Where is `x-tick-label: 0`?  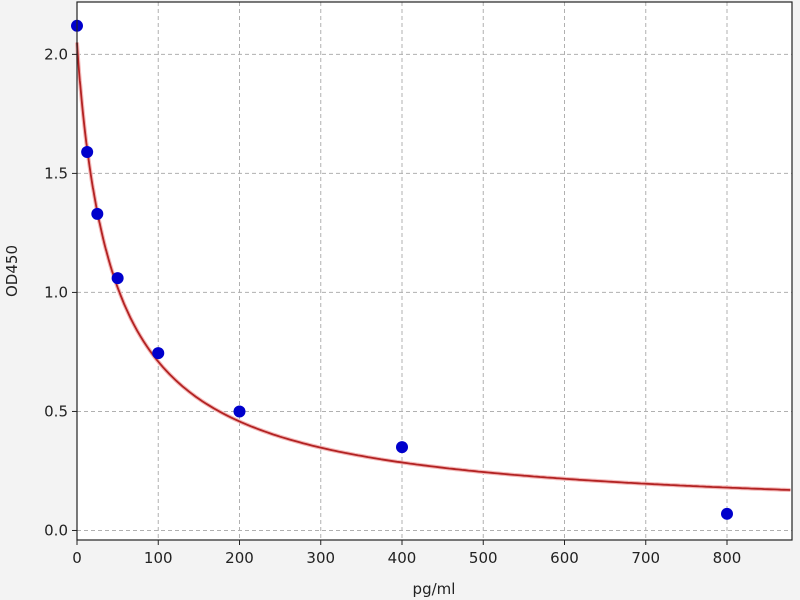
x-tick-label: 0 is located at coordinates (77, 558).